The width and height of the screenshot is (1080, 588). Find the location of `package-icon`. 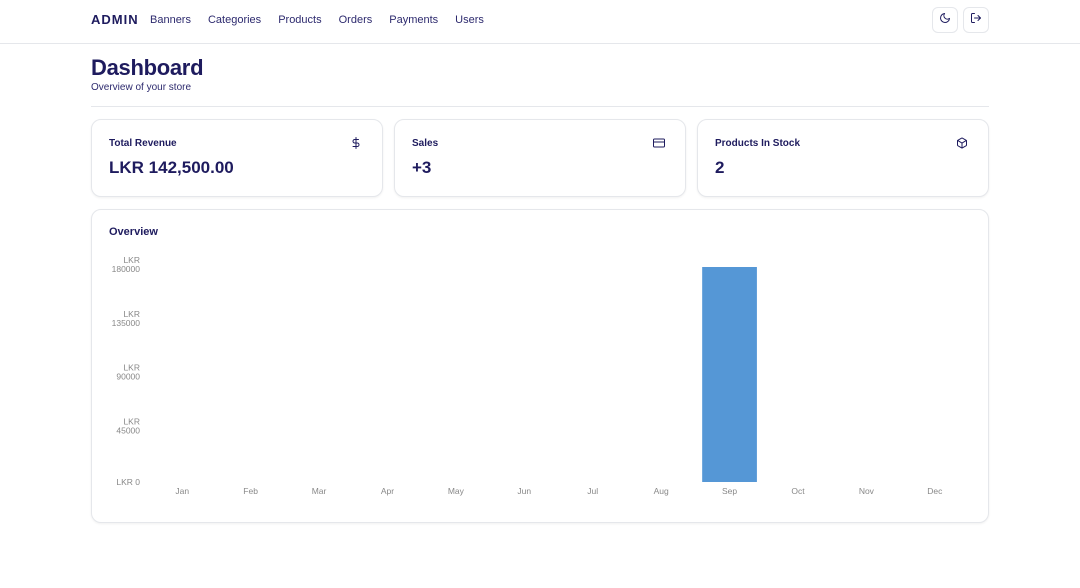

package-icon is located at coordinates (962, 143).